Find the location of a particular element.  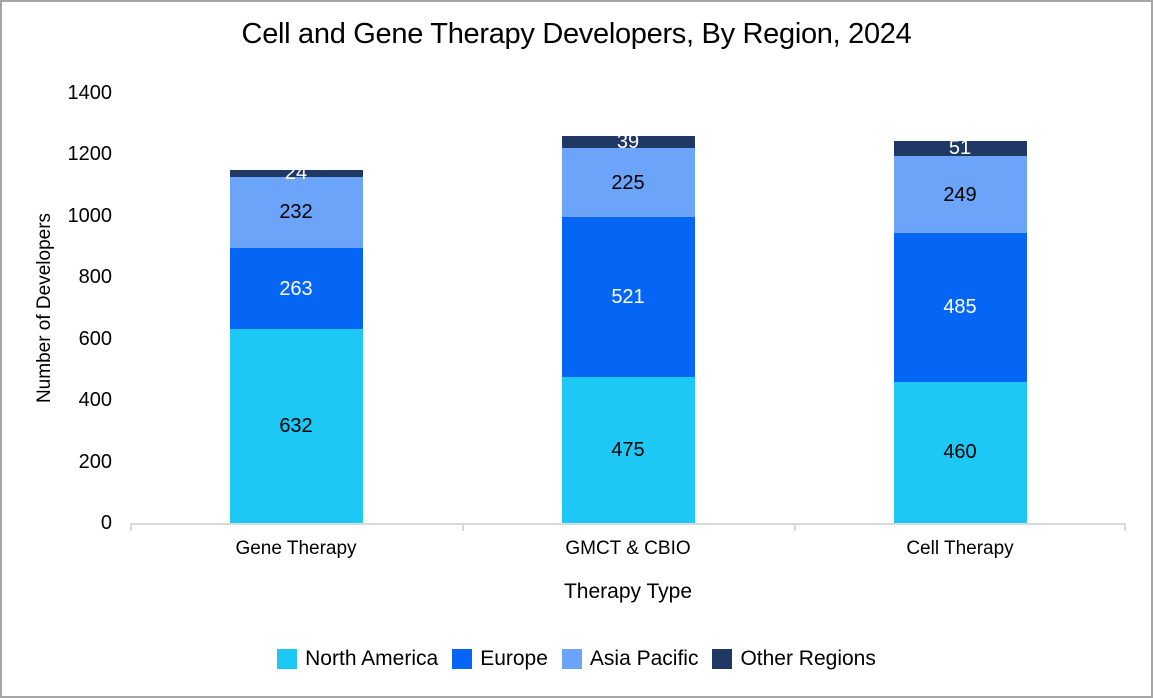

x-axis-title: Therapy Type is located at coordinates (628, 591).